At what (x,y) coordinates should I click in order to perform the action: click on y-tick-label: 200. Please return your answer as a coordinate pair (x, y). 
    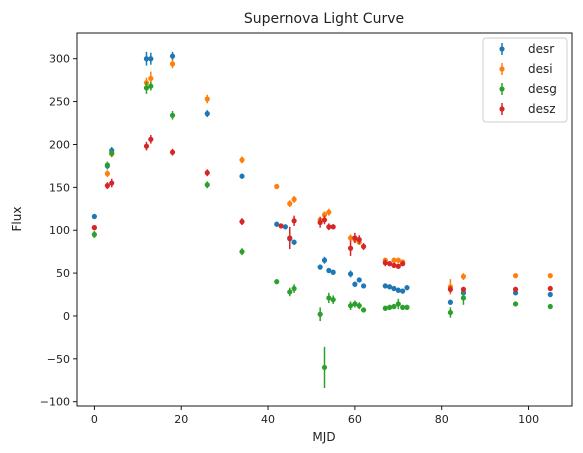
    Looking at the image, I should click on (59, 144).